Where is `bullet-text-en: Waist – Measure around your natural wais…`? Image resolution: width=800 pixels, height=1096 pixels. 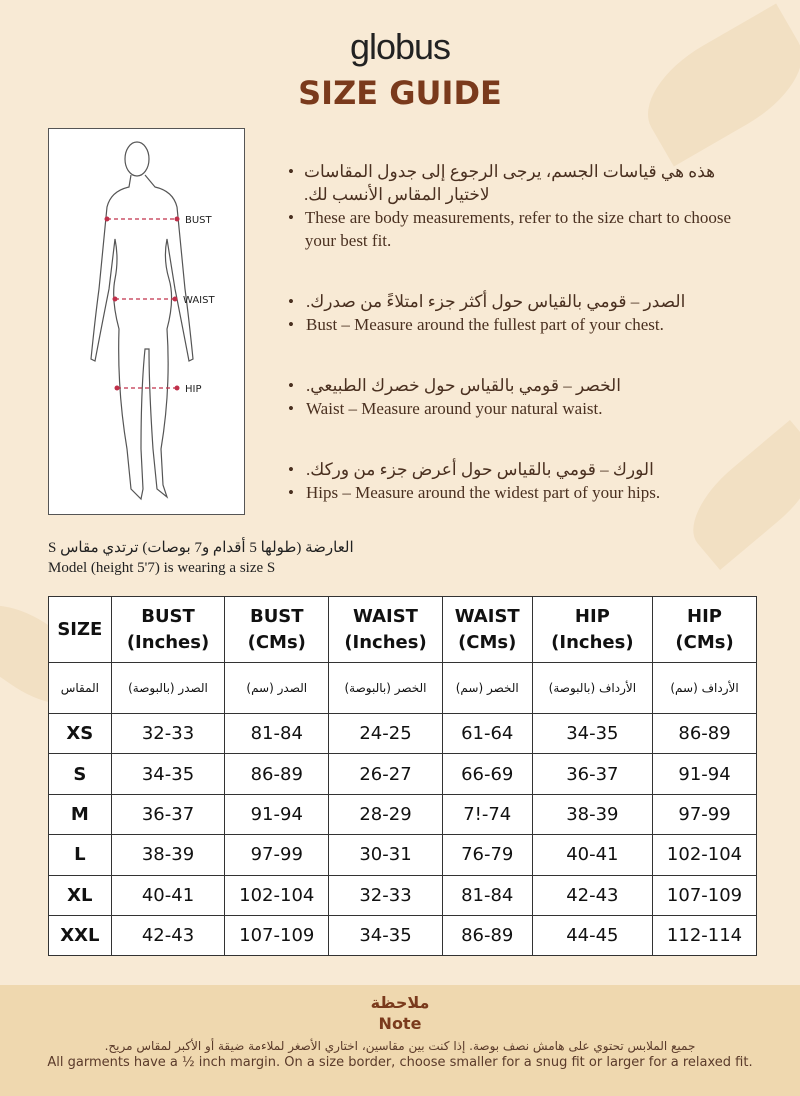
bullet-text-en: Waist – Measure around your natural wais… is located at coordinates (454, 408).